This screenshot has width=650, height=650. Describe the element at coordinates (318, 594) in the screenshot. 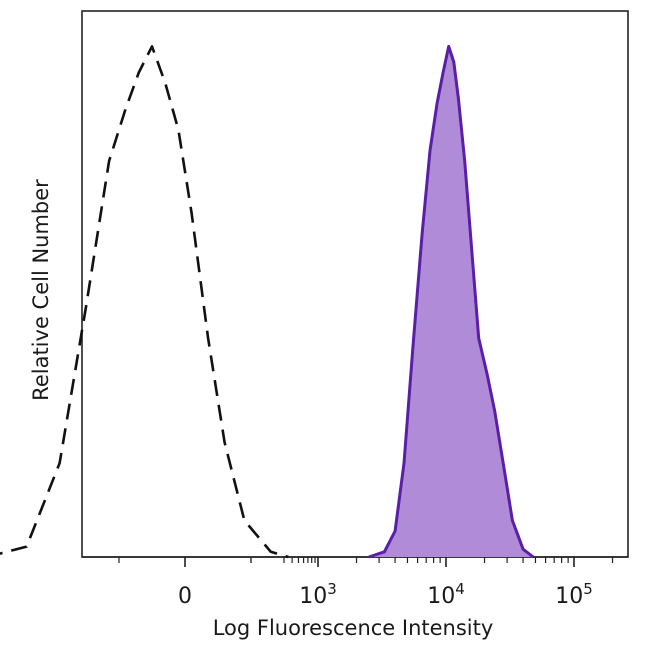

I see `x-tick-label: 10³` at that location.